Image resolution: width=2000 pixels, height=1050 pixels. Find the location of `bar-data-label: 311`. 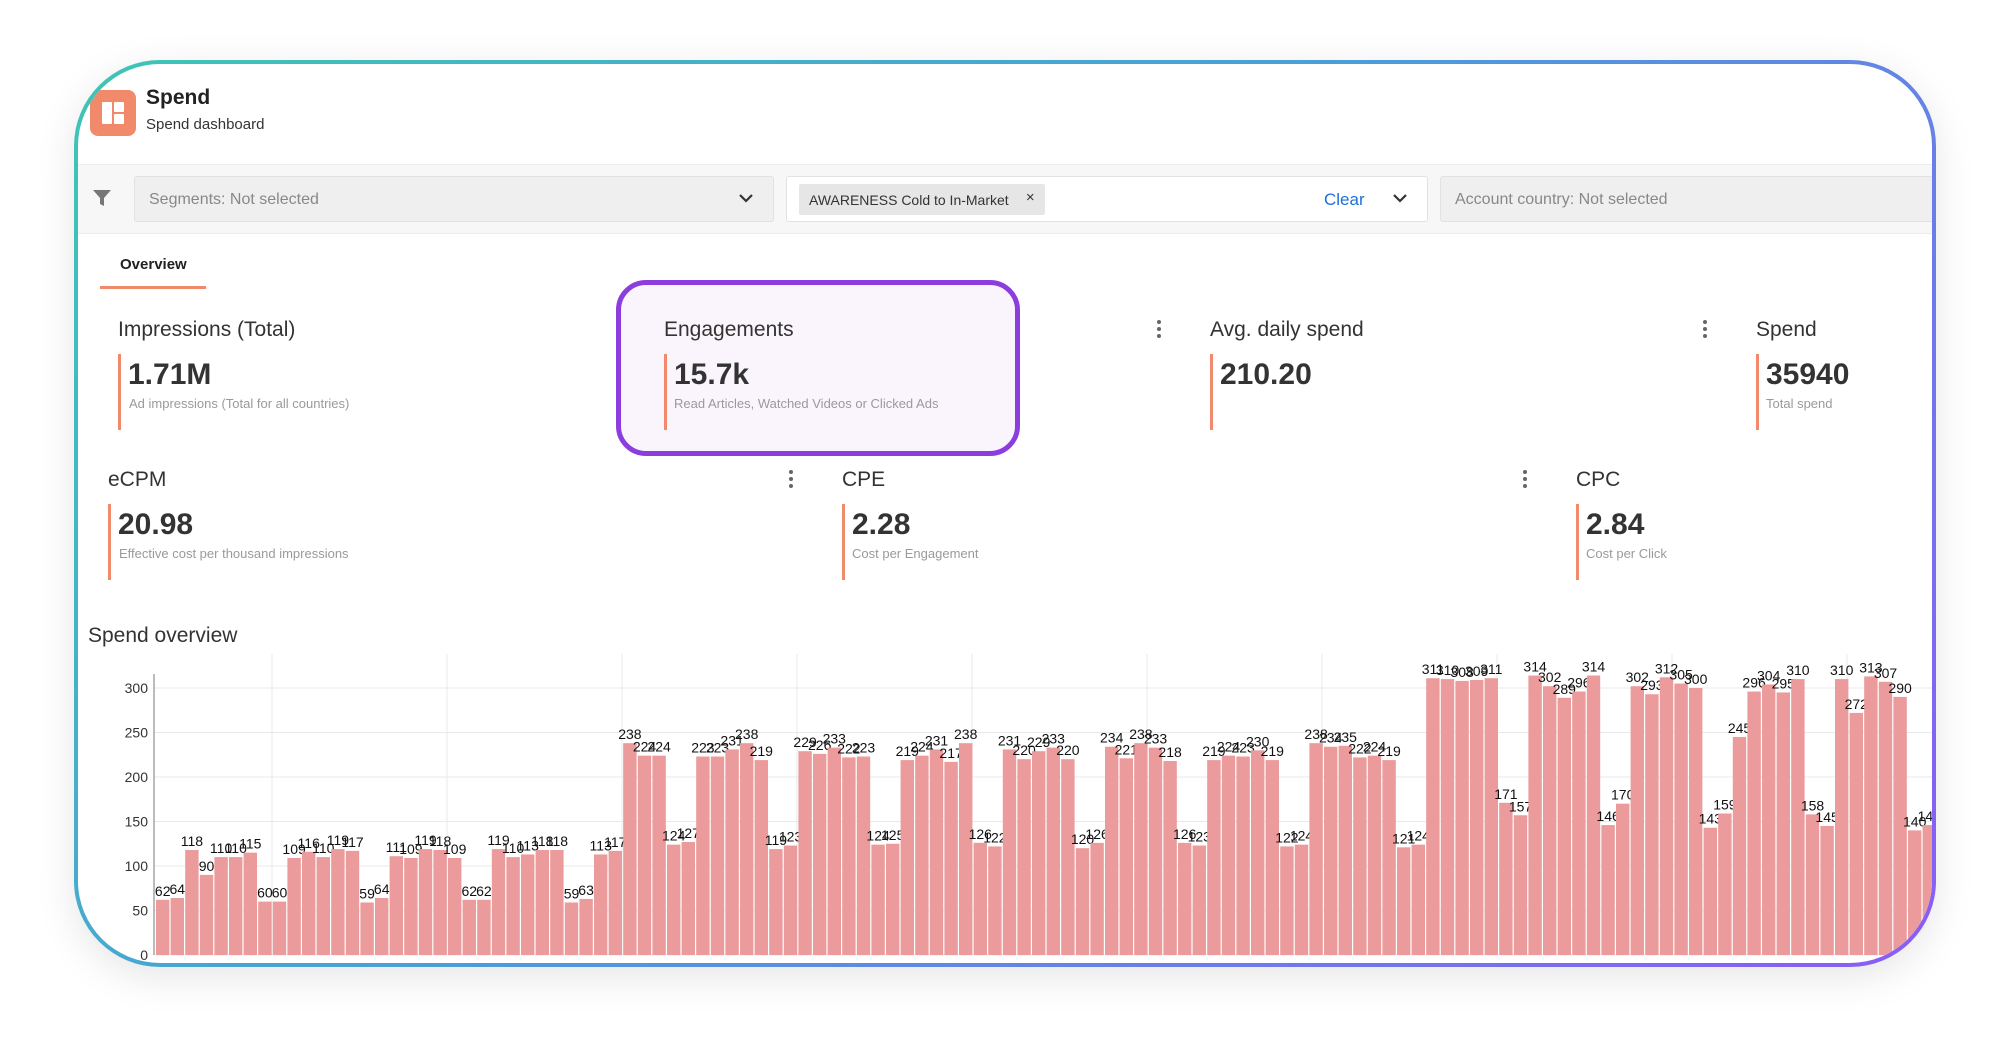

bar-data-label: 311 is located at coordinates (1433, 669).